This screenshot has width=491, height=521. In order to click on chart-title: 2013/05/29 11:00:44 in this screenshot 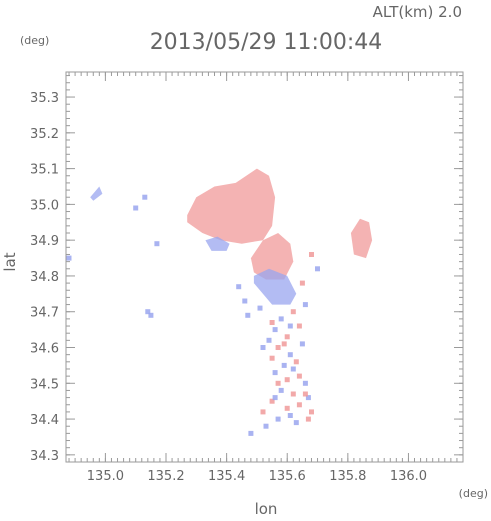, I will do `click(266, 42)`.